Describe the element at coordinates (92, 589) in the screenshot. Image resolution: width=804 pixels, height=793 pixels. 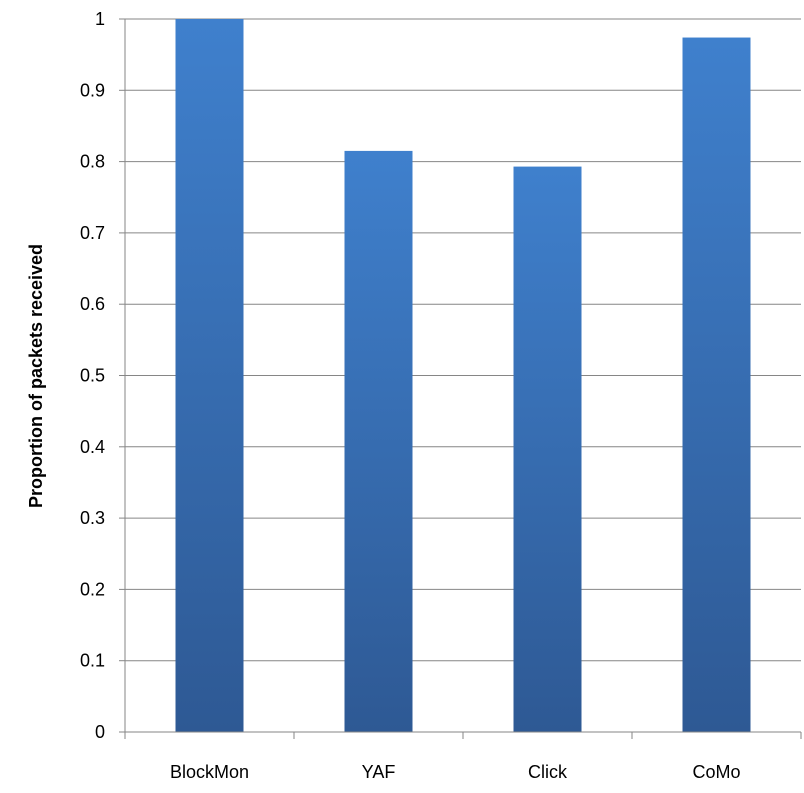
I see `y-tick-label: 0.2` at that location.